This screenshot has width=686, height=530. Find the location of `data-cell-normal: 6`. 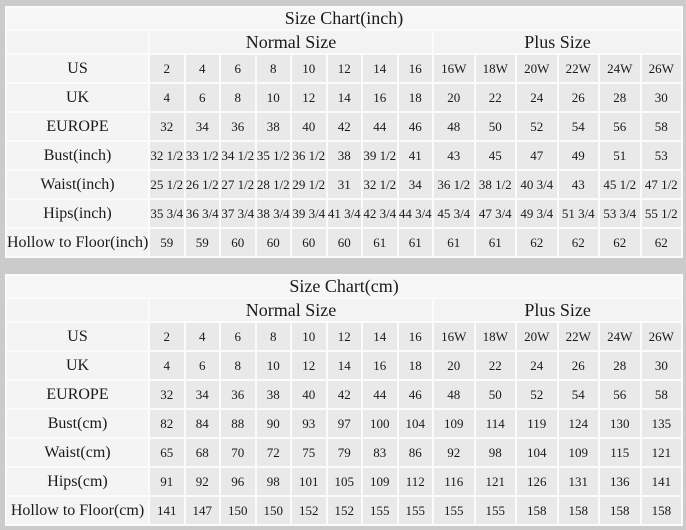

data-cell-normal: 6 is located at coordinates (202, 97).